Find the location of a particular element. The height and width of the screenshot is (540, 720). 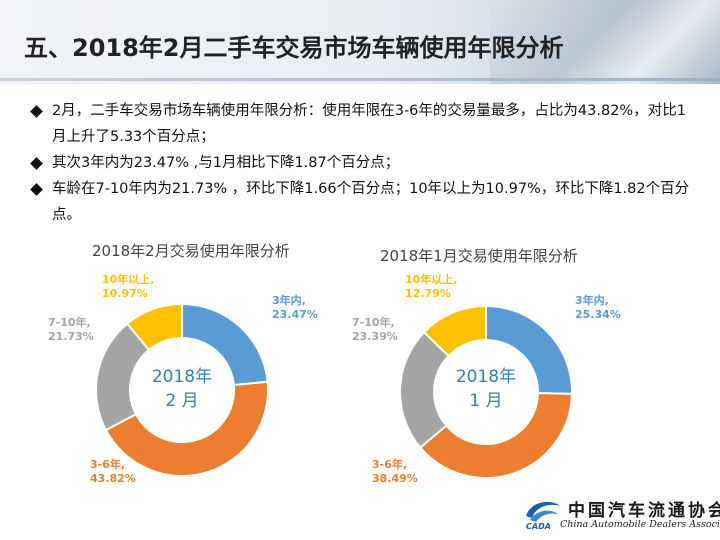

data-label-jan-1: 3-6年, 38.49% is located at coordinates (395, 471).